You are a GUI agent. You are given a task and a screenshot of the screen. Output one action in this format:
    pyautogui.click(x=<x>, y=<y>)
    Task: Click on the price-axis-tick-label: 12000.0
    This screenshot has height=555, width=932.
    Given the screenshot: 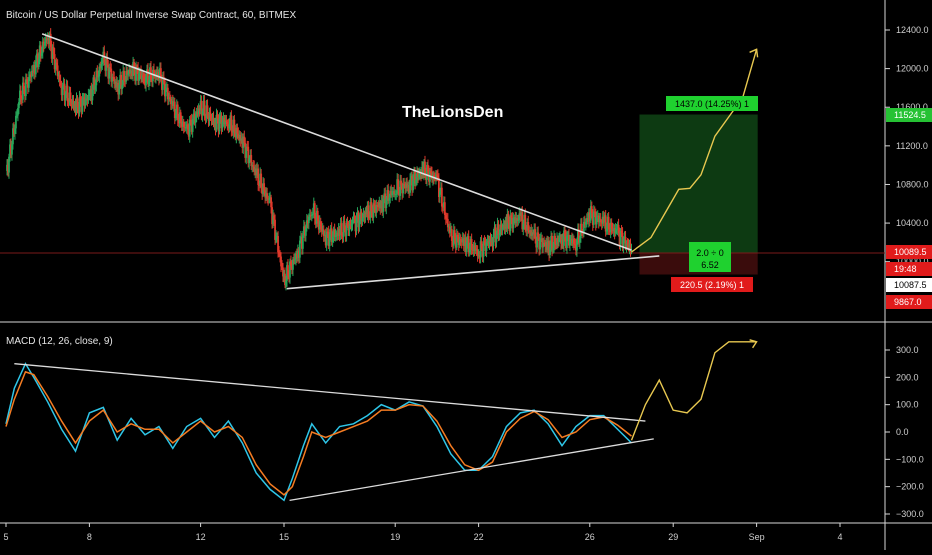 What is the action you would take?
    pyautogui.click(x=912, y=69)
    